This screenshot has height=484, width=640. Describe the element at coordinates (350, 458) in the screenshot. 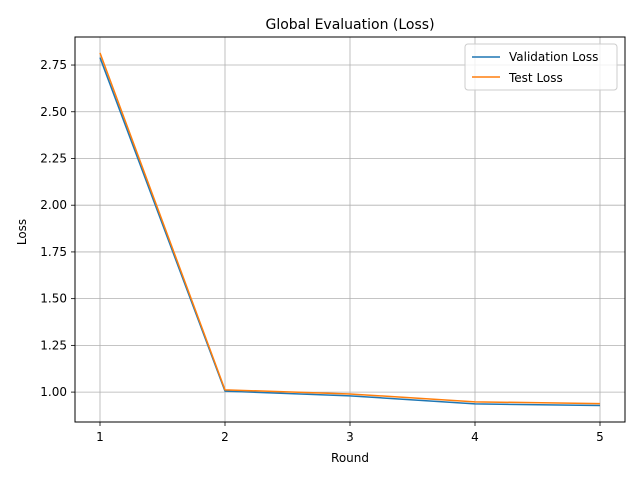

I see `x-axis-label: Round` at that location.